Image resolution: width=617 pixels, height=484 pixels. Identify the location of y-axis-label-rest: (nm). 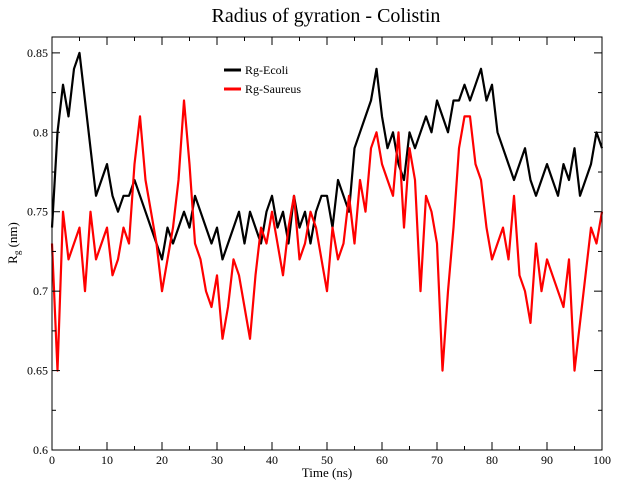
(12, 236).